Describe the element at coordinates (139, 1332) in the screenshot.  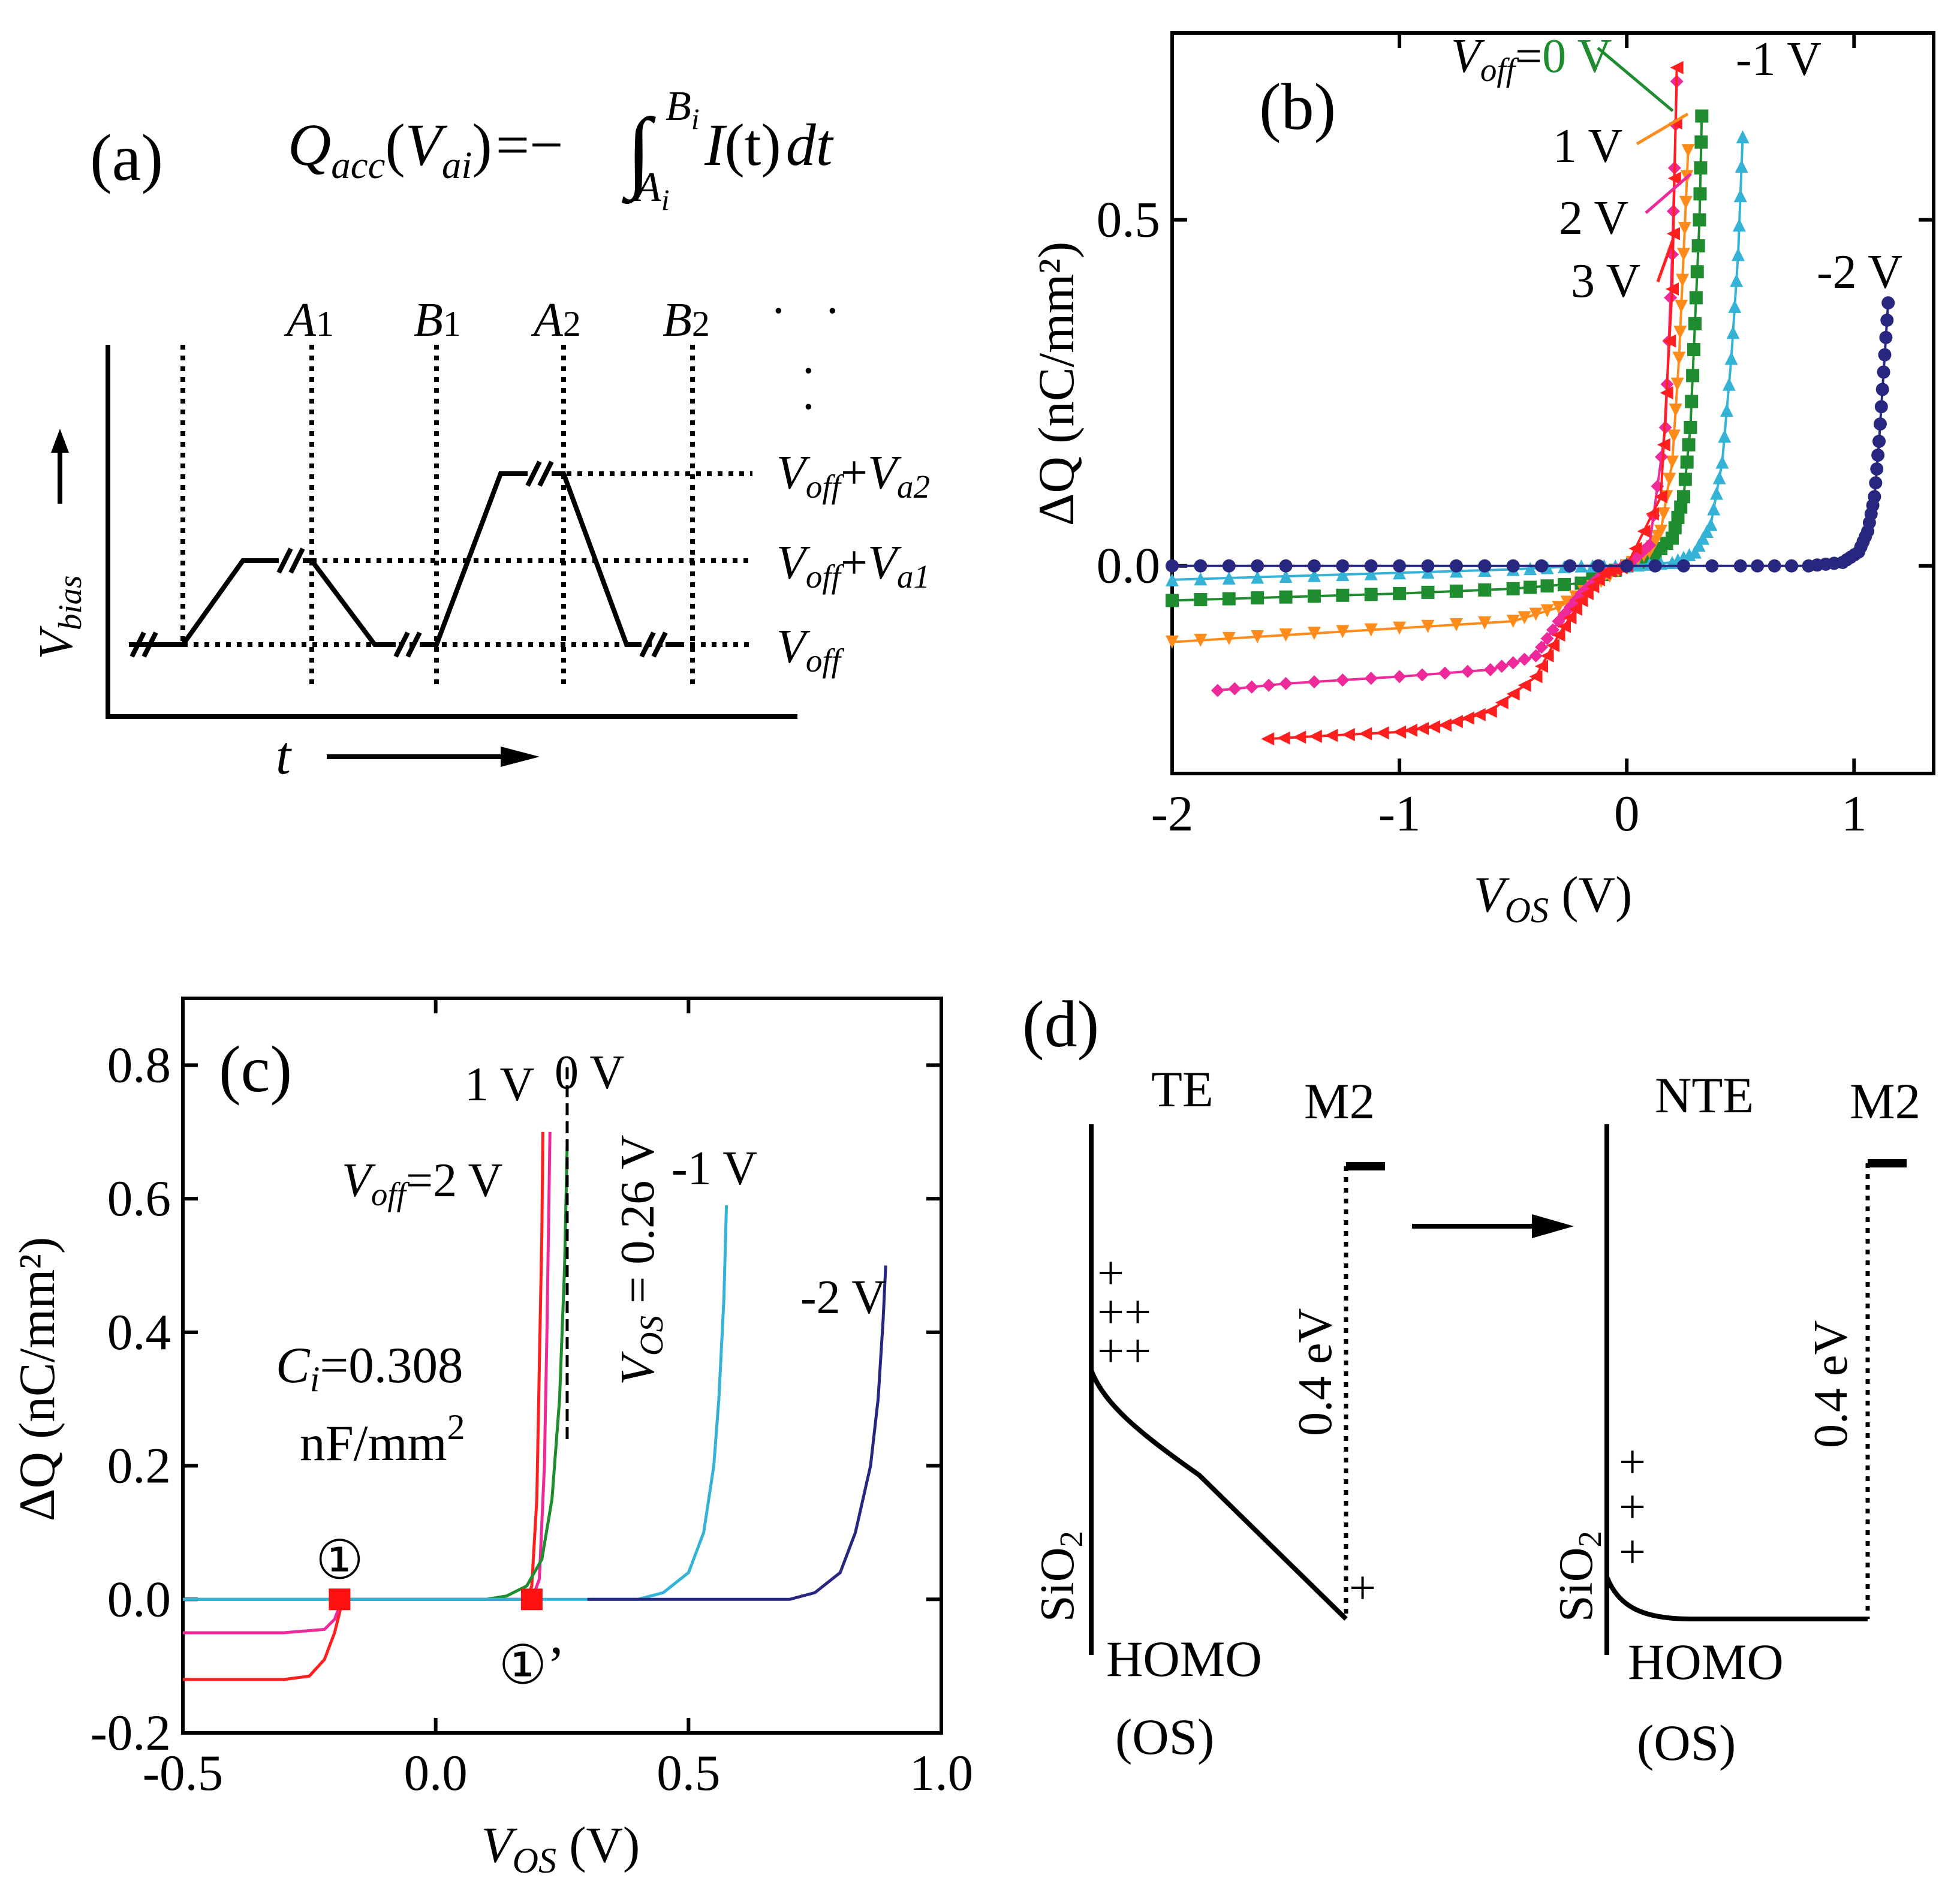
I see `panel-c-ytick-label: 0.4` at that location.